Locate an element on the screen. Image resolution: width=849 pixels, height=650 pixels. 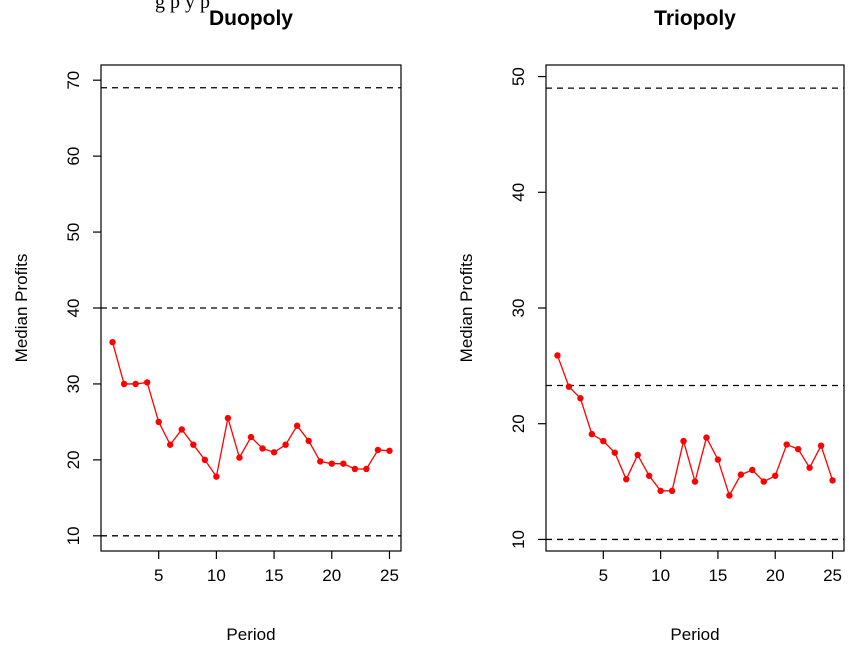
y-tick-label: 70 is located at coordinates (73, 80).